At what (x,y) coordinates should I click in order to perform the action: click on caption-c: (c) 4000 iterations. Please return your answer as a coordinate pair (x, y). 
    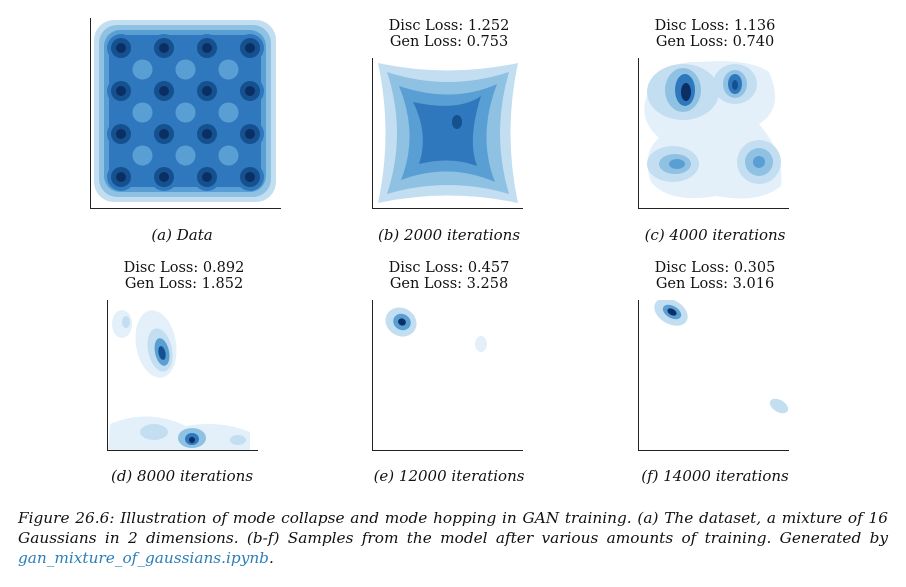
    Looking at the image, I should click on (715, 235).